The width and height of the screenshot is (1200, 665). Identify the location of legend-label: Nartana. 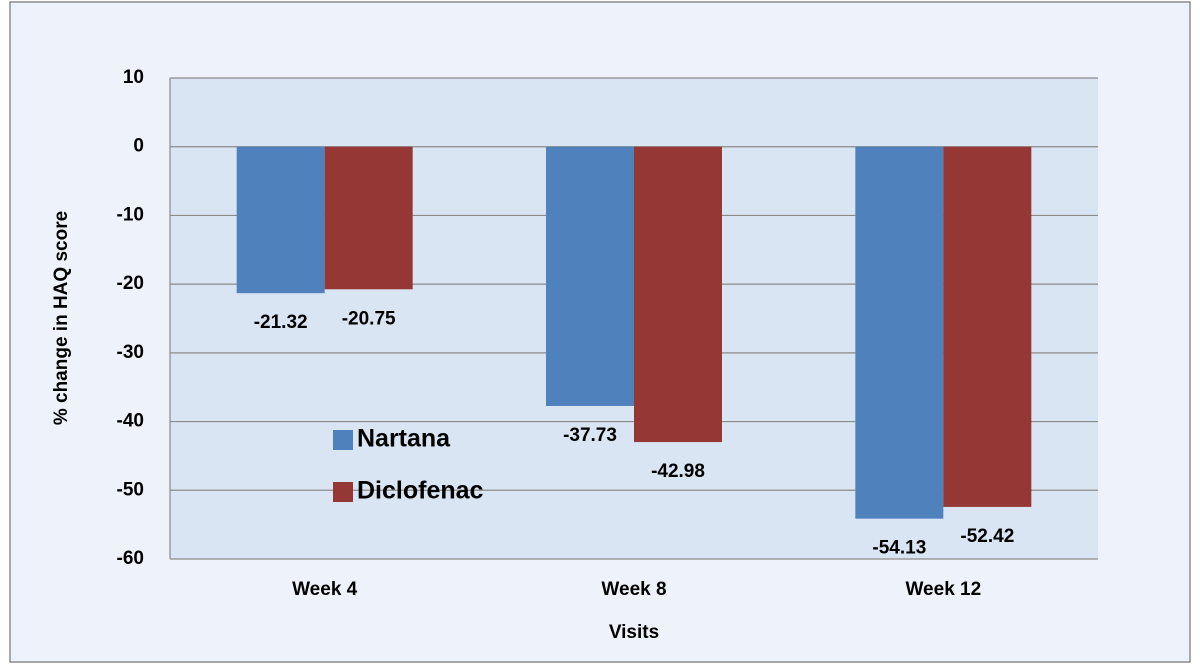
(404, 439).